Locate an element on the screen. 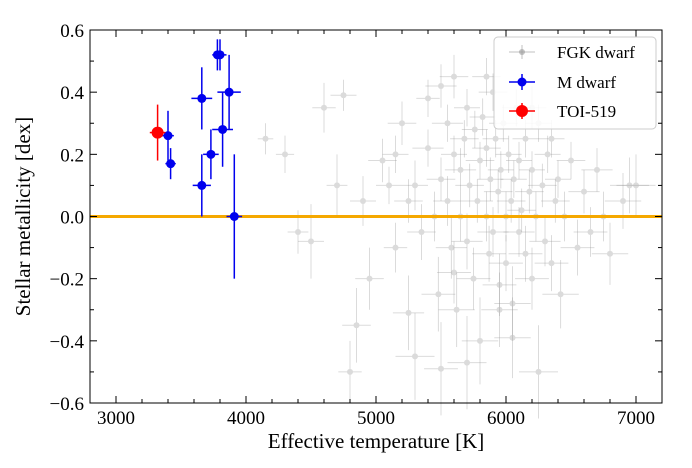 The width and height of the screenshot is (692, 468). y-tick-label: −0.4 is located at coordinates (67, 342).